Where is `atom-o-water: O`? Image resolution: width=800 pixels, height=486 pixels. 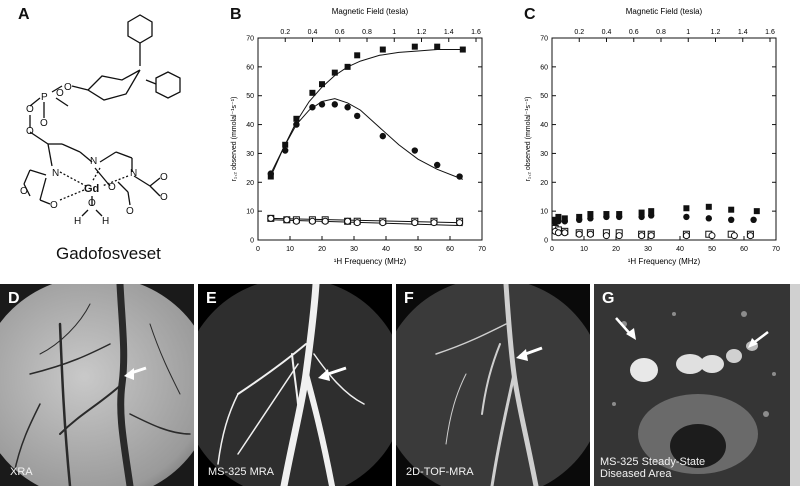
atom-o-water: O is located at coordinates (92, 203).